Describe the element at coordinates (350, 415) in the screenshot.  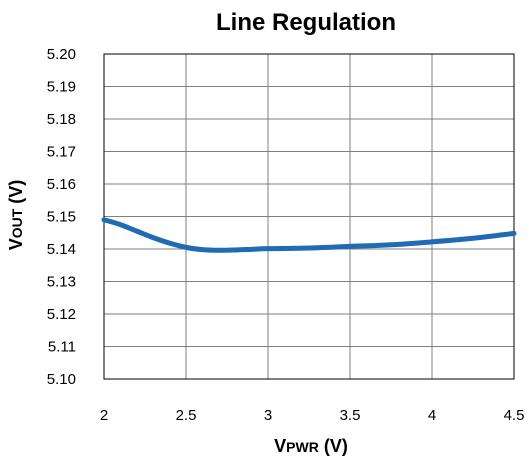
I see `x-tick-label: 3.5` at that location.